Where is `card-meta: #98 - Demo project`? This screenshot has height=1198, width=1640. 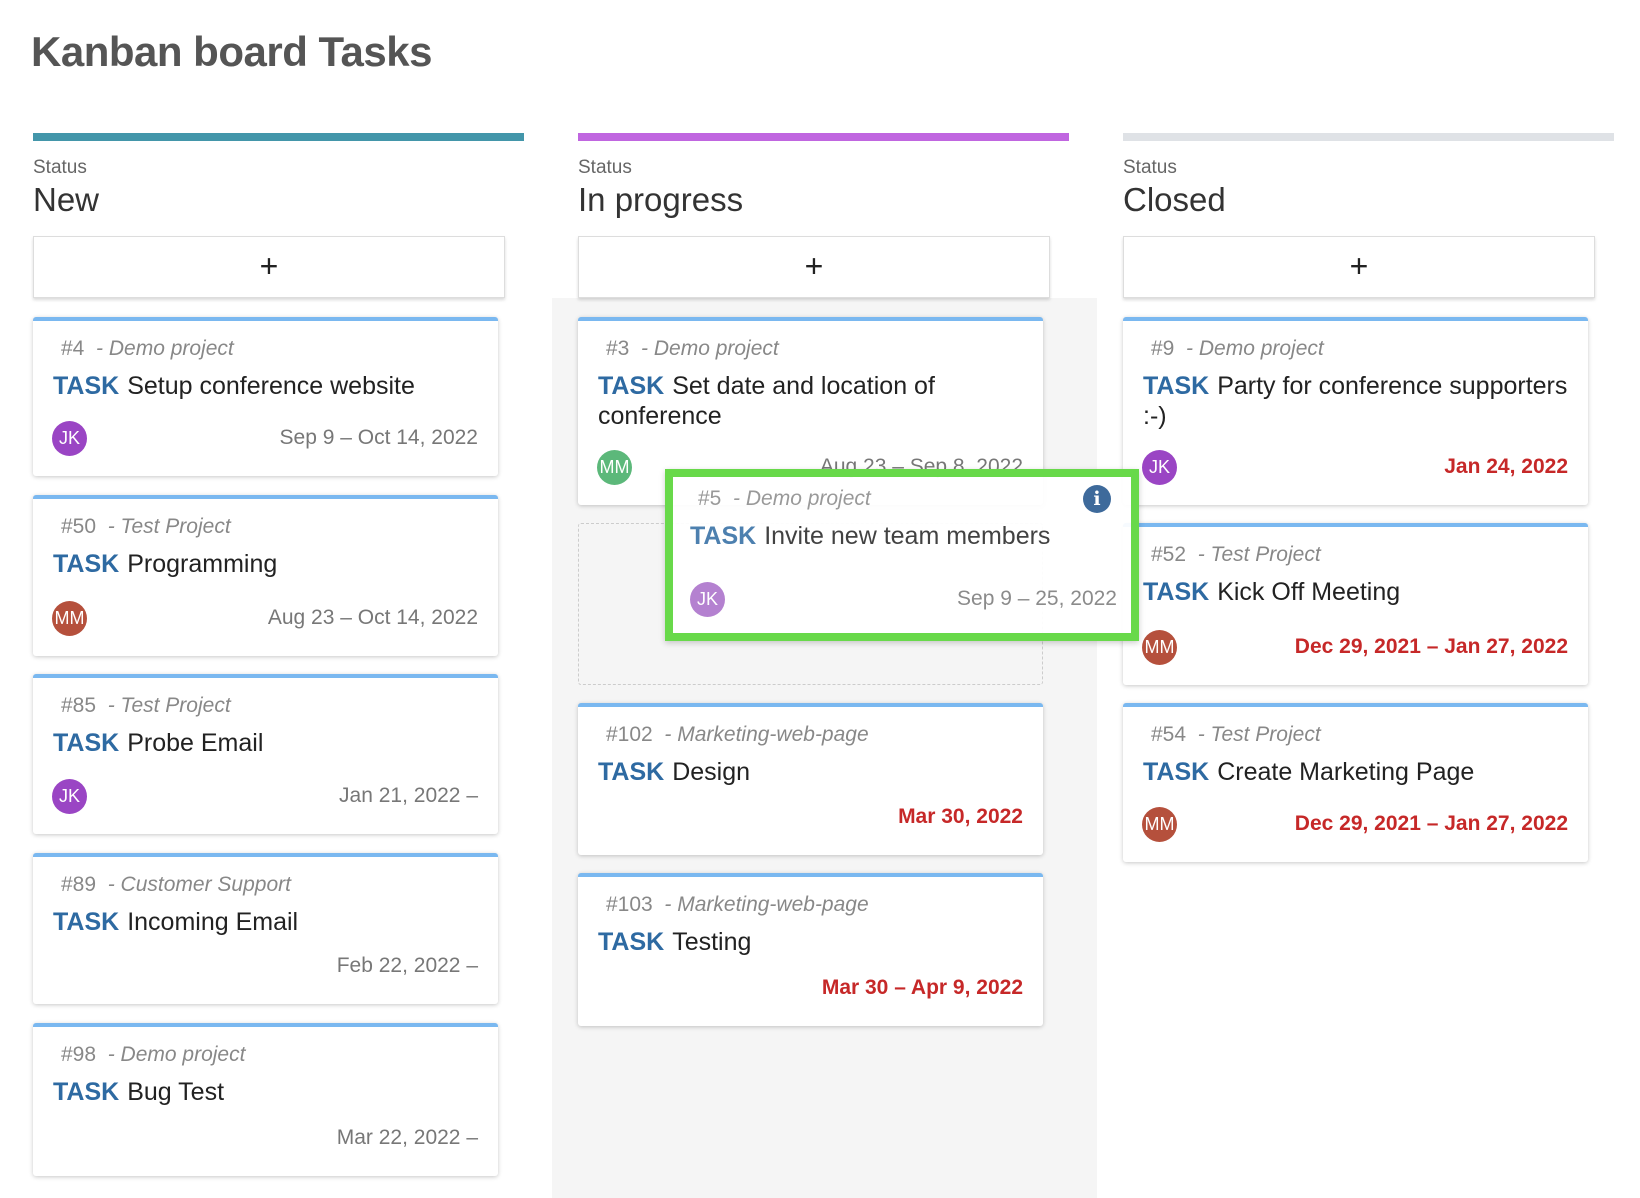
card-meta: #98 - Demo project is located at coordinates (265, 1055).